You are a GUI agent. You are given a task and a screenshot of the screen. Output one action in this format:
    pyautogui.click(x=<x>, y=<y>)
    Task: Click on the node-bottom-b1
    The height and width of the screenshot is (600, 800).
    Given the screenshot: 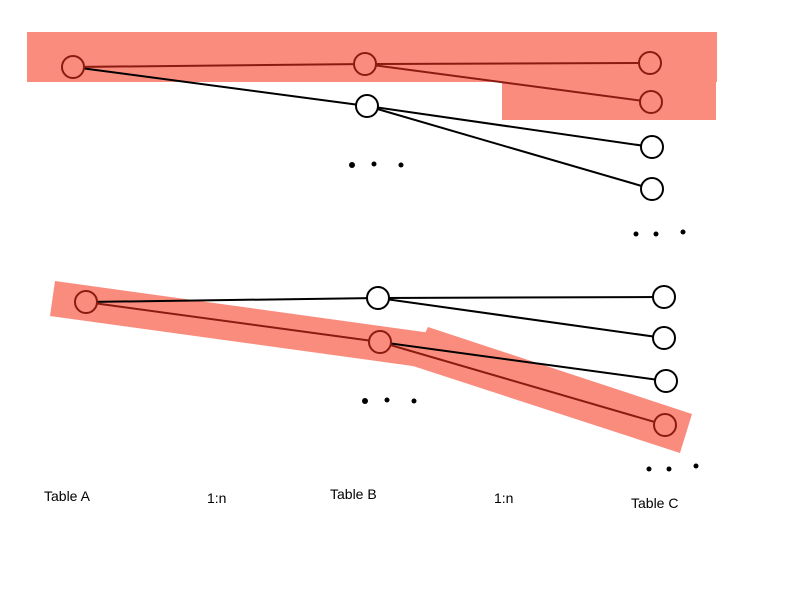 What is the action you would take?
    pyautogui.click(x=378, y=298)
    